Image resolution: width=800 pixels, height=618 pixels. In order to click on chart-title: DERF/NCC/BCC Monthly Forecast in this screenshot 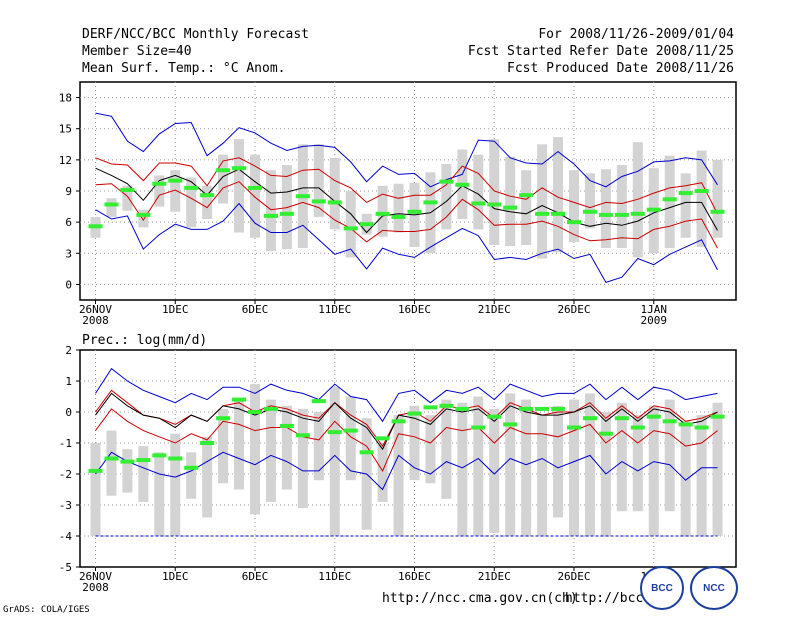, I will do `click(195, 34)`.